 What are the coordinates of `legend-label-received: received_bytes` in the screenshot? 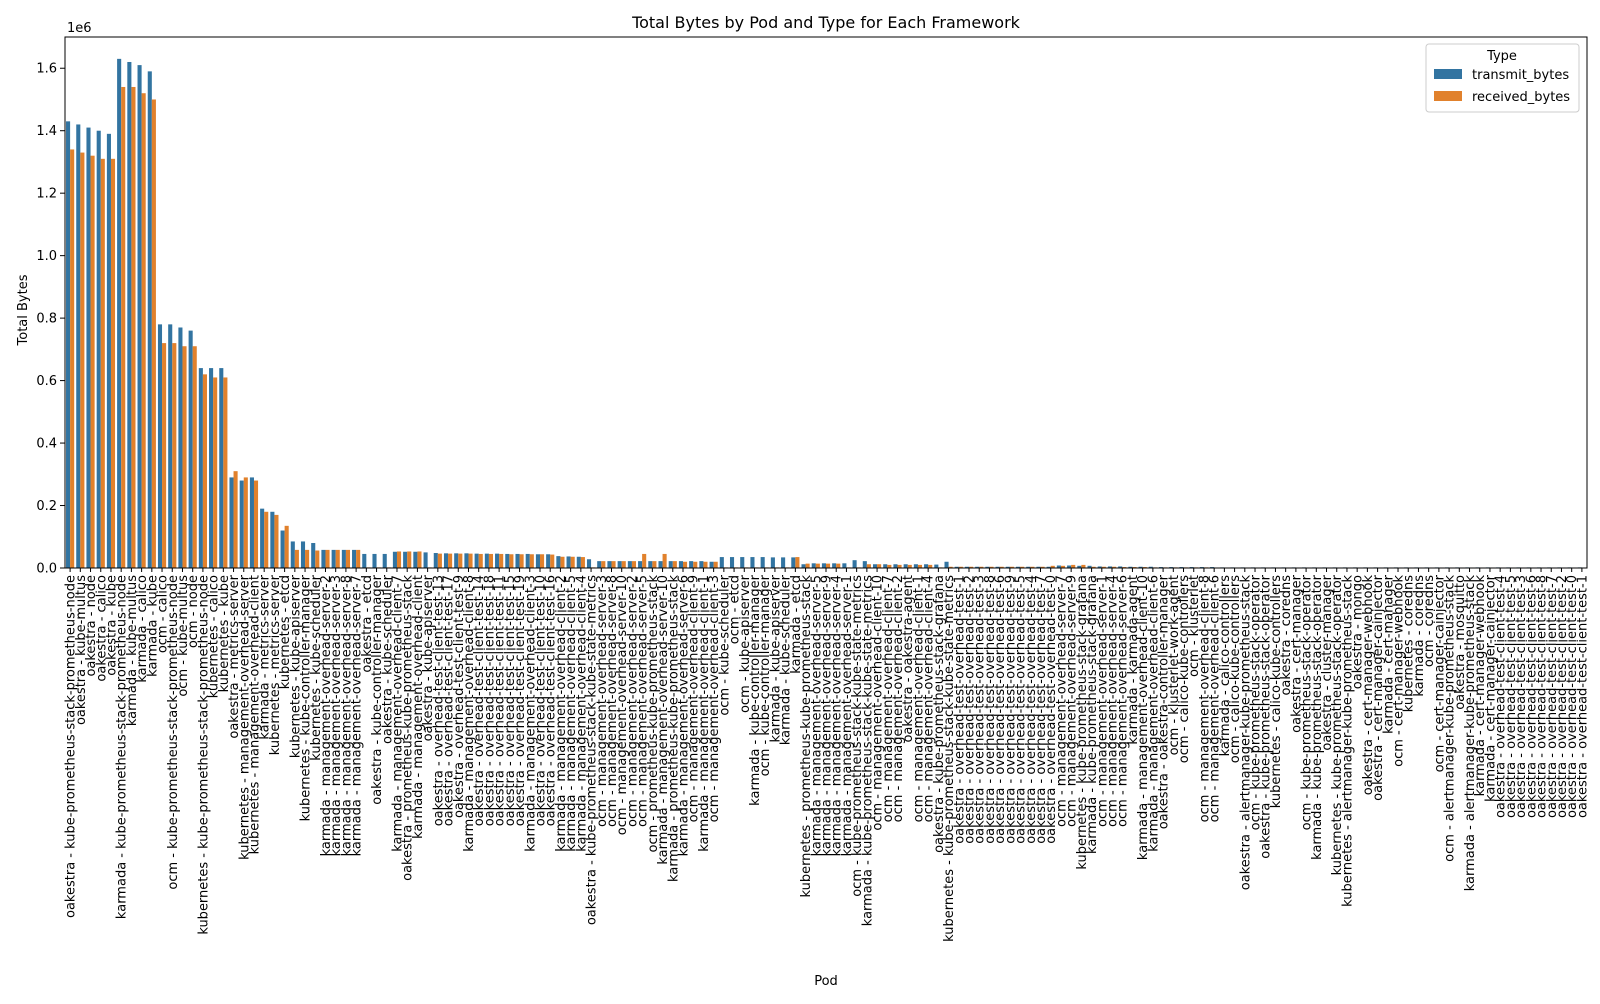 It's located at (1521, 97).